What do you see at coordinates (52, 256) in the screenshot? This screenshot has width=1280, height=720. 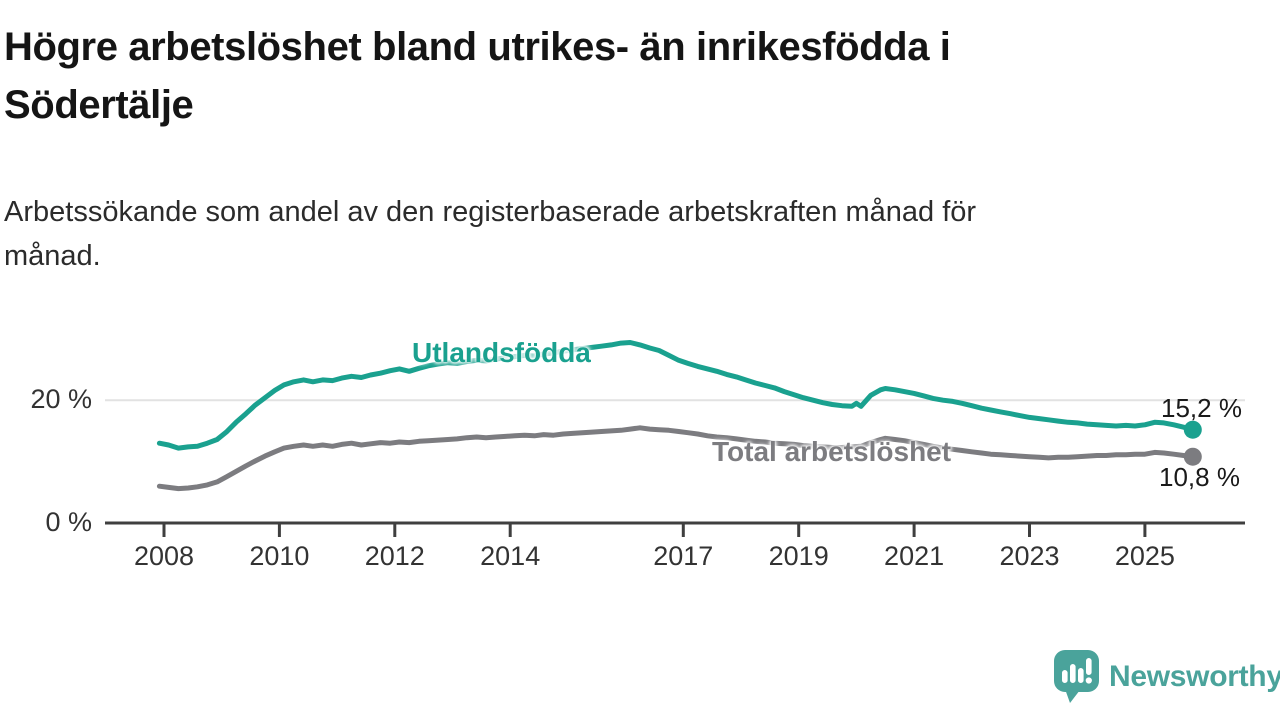 I see `chart-subtitle-line-2: månad.` at bounding box center [52, 256].